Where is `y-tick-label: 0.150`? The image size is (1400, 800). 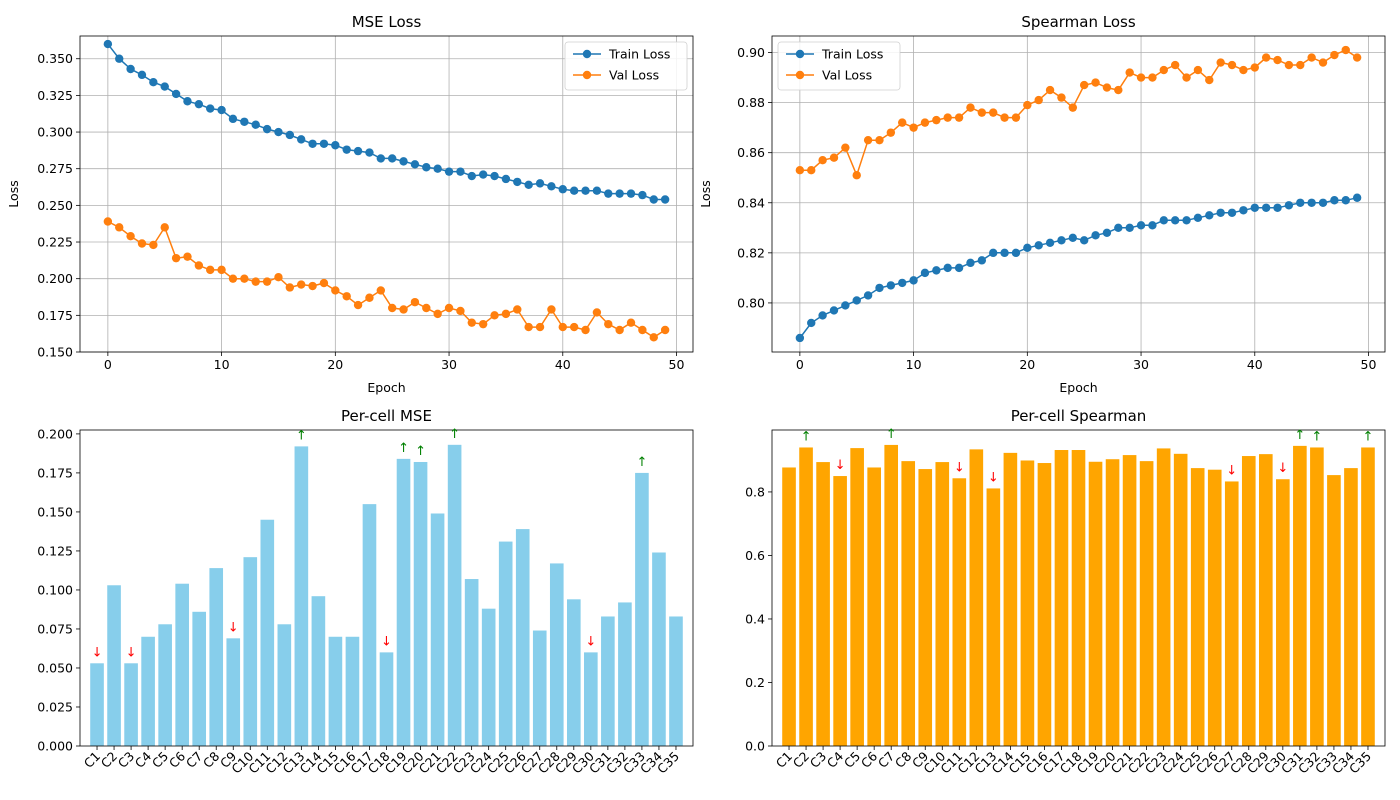 y-tick-label: 0.150 is located at coordinates (55, 511).